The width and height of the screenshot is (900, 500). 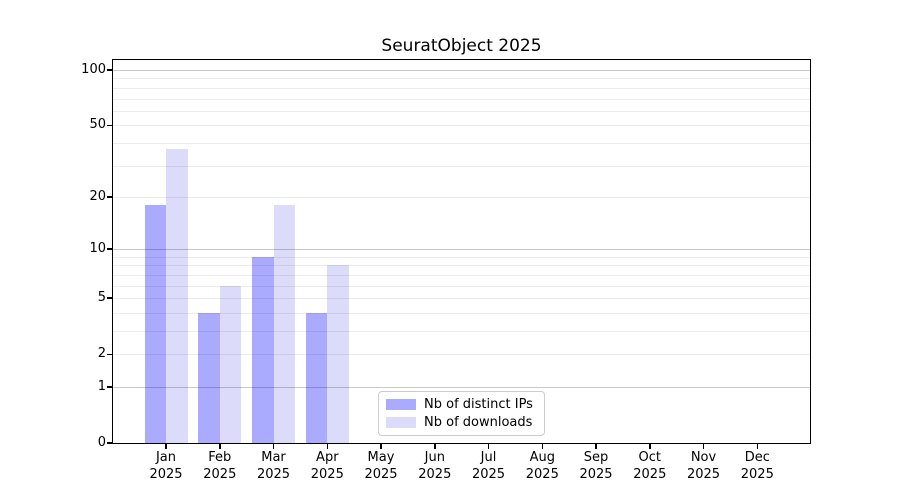 I want to click on x-tick-label-aug: Aug 2025, so click(x=542, y=466).